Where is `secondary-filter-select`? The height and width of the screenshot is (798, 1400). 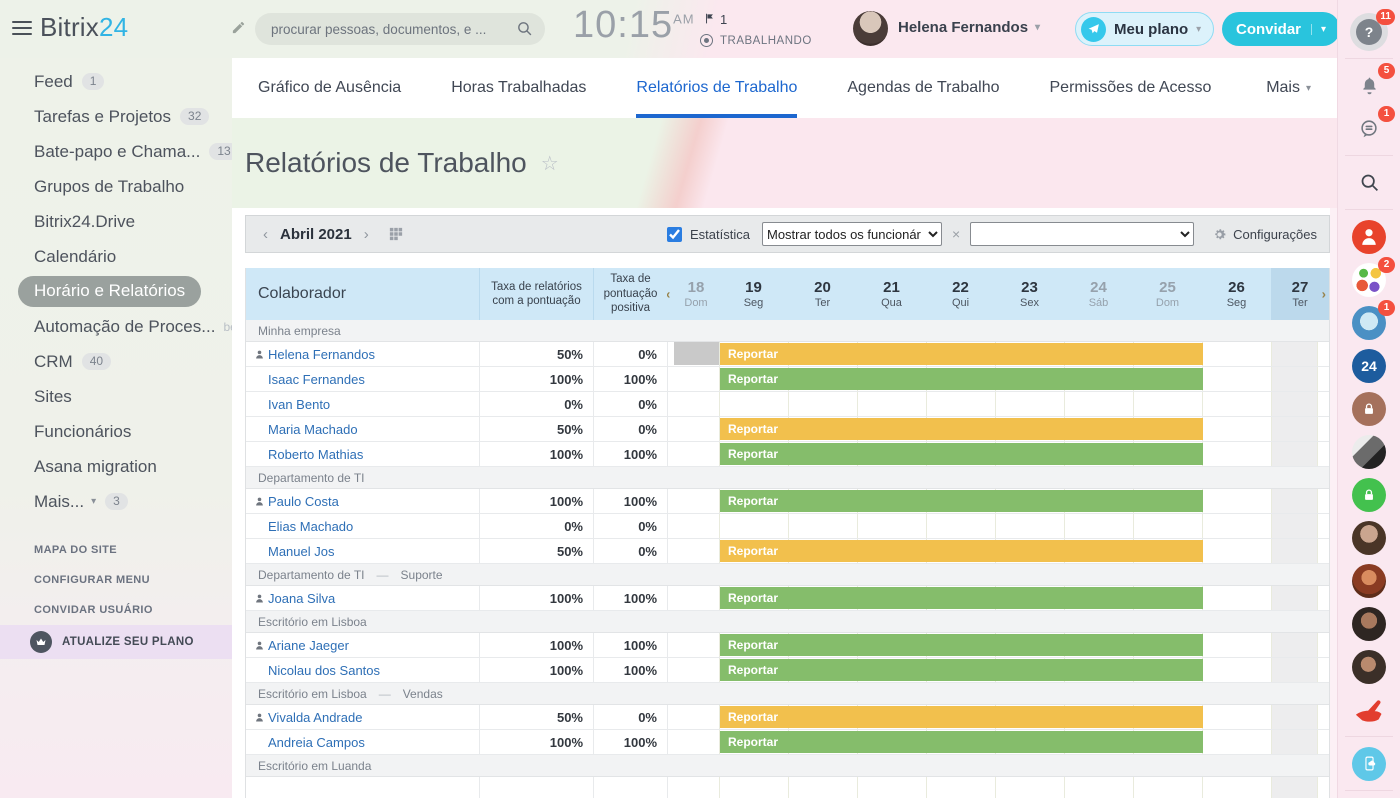 secondary-filter-select is located at coordinates (1082, 234).